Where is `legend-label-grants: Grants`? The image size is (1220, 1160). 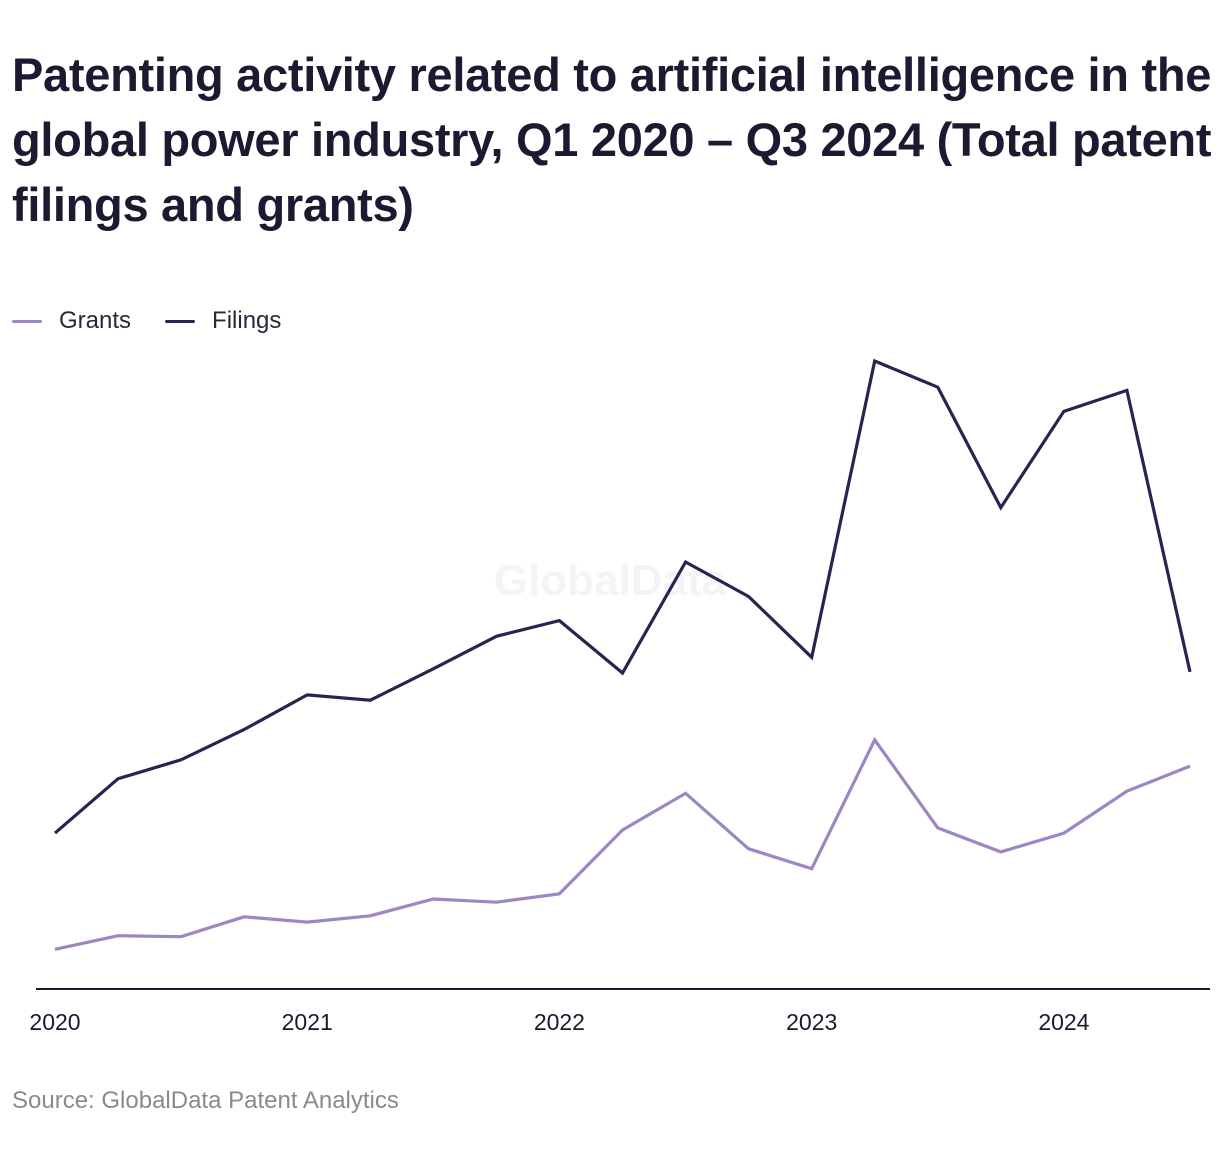 legend-label-grants: Grants is located at coordinates (95, 320).